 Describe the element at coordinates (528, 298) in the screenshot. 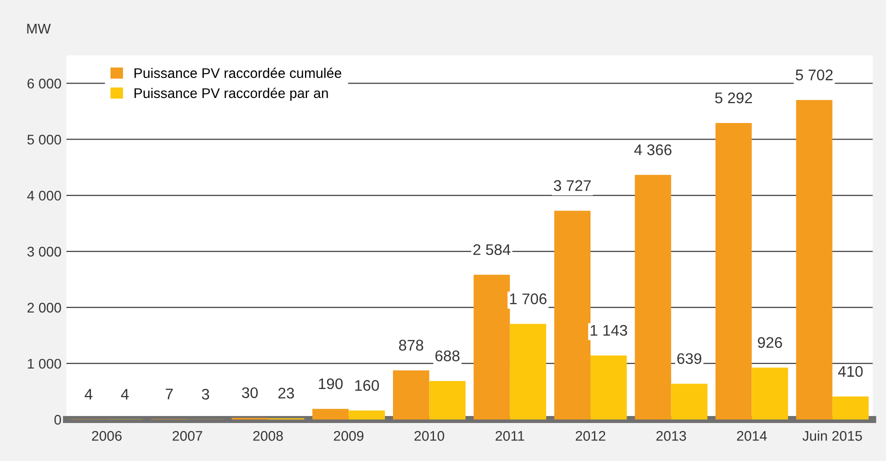

I see `data-label: 1 706` at that location.